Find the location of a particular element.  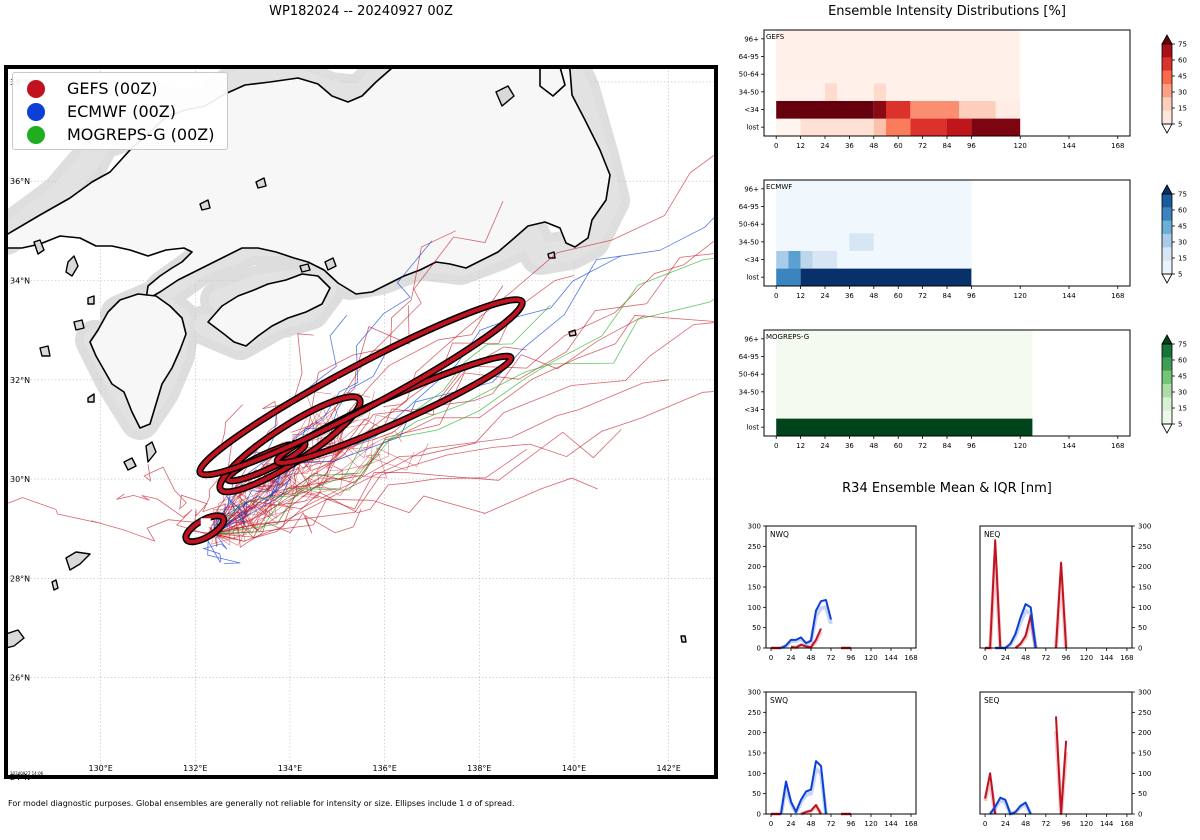

heatmap-model-label: GEFS is located at coordinates (775, 37).